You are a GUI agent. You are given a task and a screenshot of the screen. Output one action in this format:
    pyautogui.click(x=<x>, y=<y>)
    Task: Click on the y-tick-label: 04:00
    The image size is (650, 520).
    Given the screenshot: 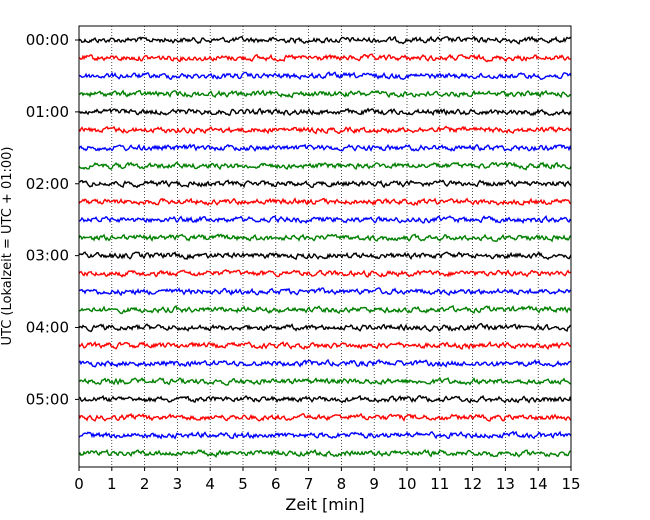 What is the action you would take?
    pyautogui.click(x=47, y=328)
    